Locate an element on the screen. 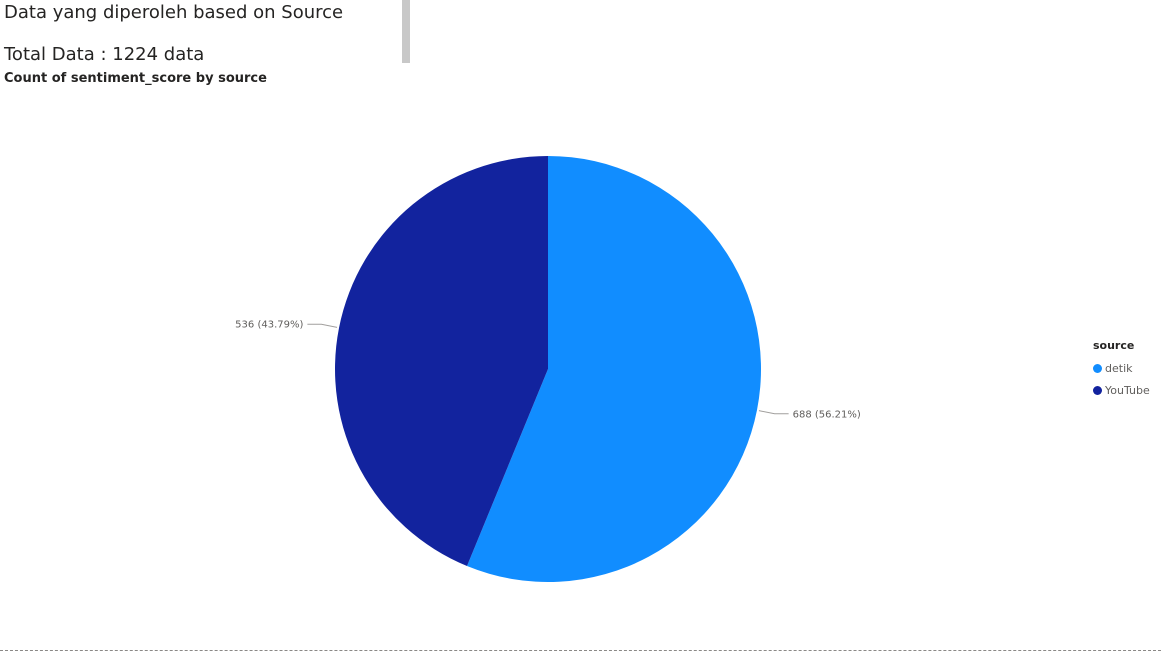 Image resolution: width=1161 pixels, height=652 pixels. divider-bar is located at coordinates (406, 31).